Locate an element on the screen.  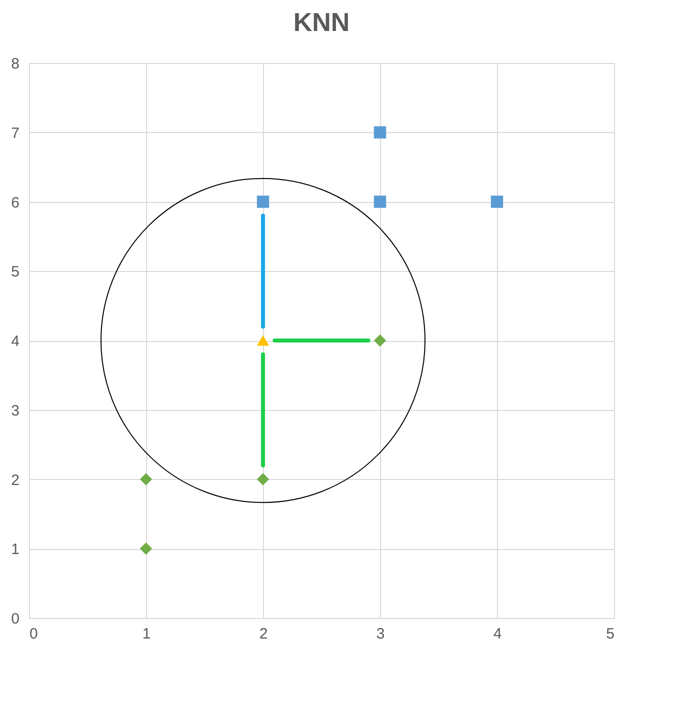
x-tick-label: 5 is located at coordinates (610, 634).